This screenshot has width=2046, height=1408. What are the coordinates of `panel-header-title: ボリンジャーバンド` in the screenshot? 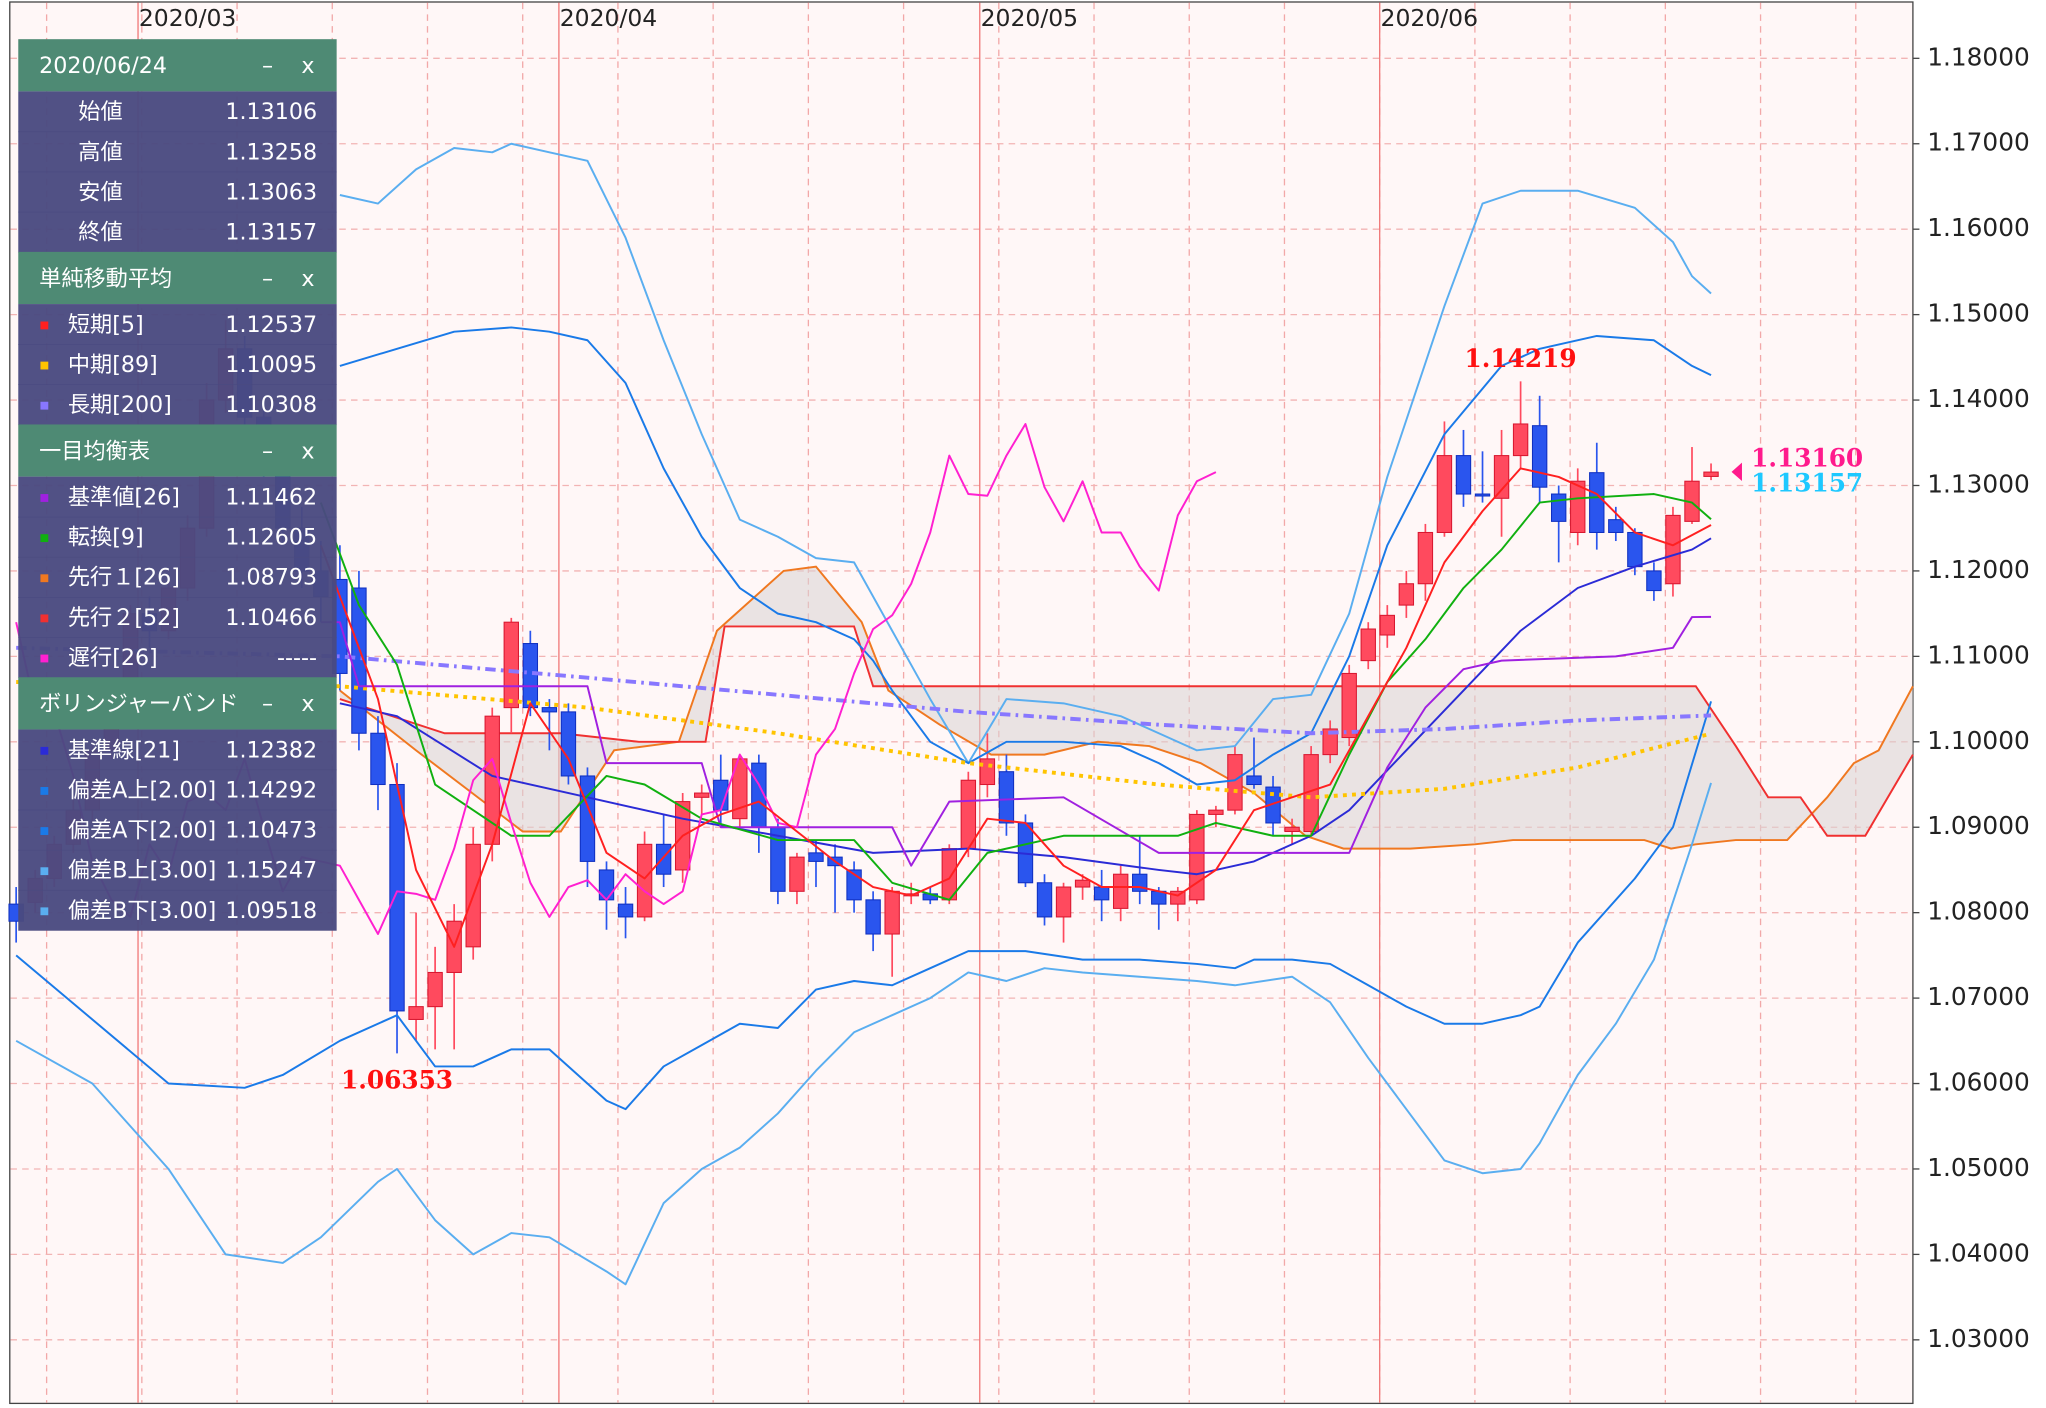 It's located at (138, 704).